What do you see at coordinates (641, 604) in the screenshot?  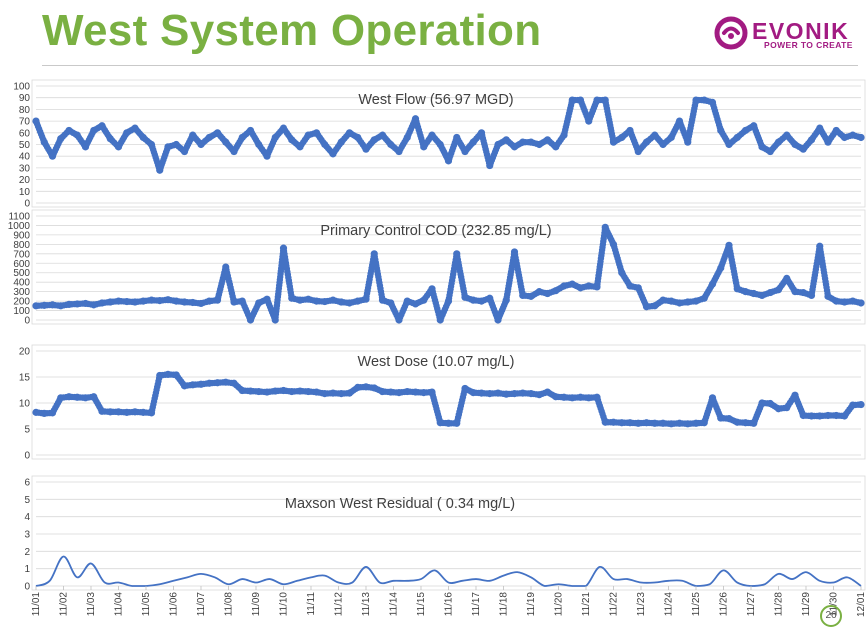 I see `x-tick-label: 11/23` at bounding box center [641, 604].